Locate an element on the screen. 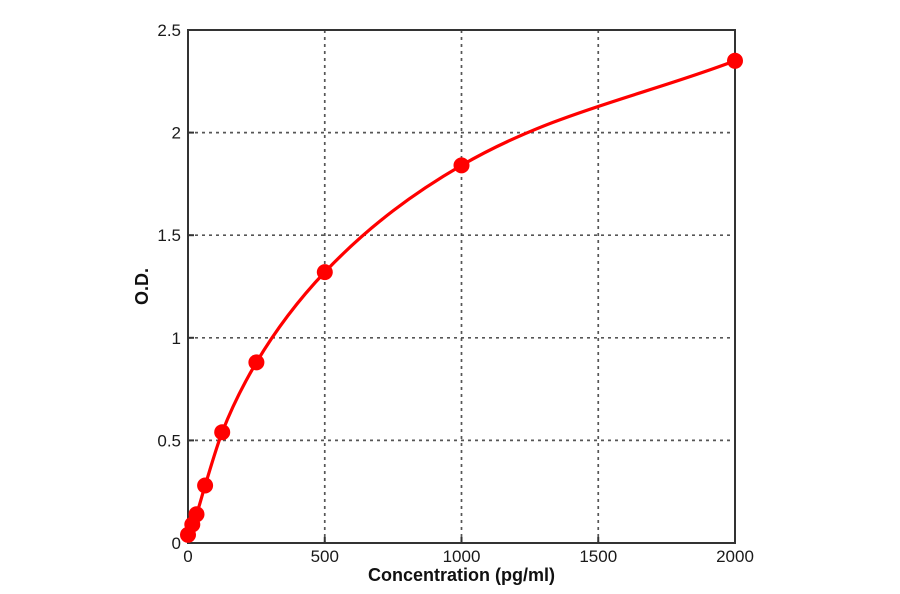  x-tick-label: 2000 is located at coordinates (735, 556).